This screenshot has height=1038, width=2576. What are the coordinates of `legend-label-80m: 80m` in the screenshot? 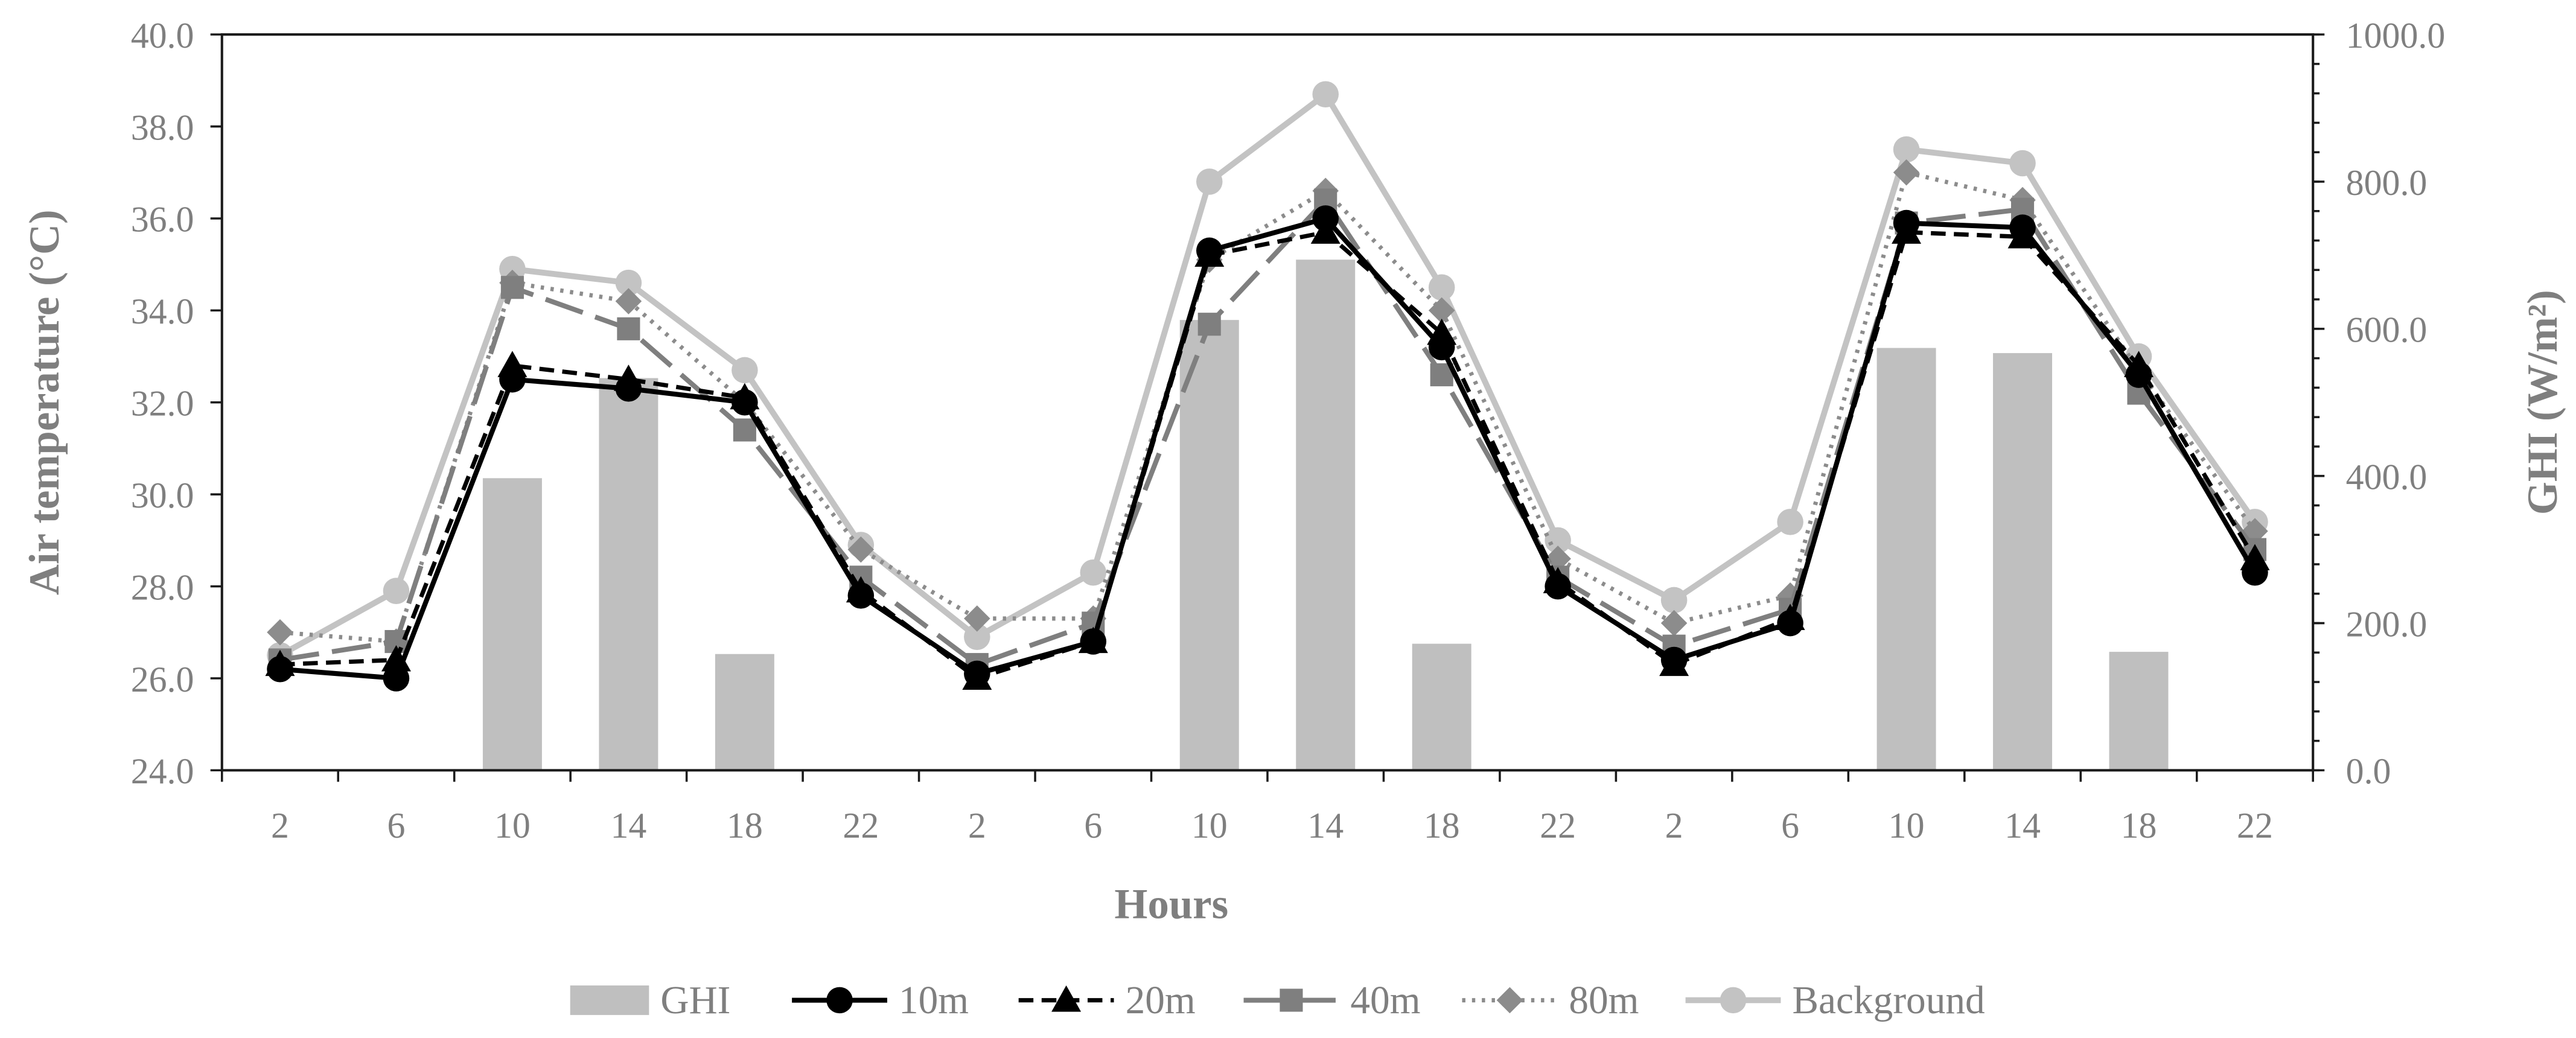 It's located at (1604, 1000).